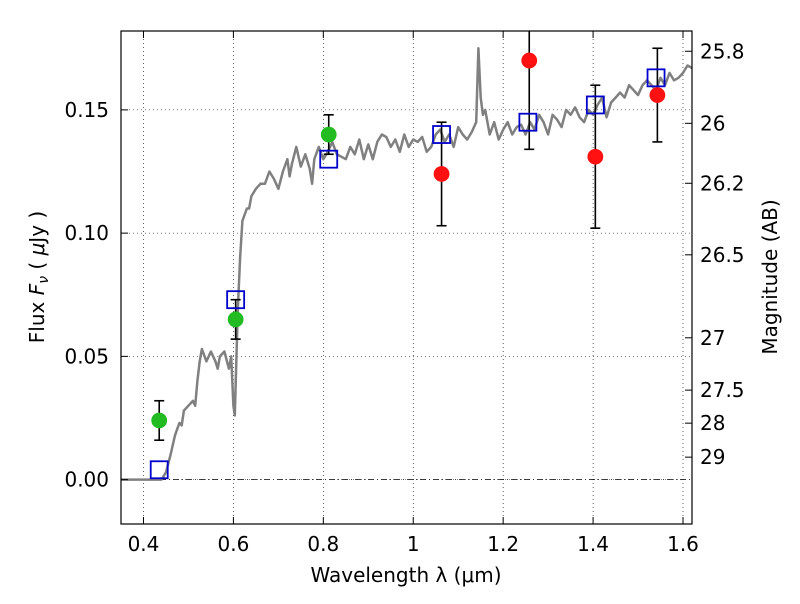  What do you see at coordinates (722, 183) in the screenshot?
I see `y2-tick-label: 26.2` at bounding box center [722, 183].